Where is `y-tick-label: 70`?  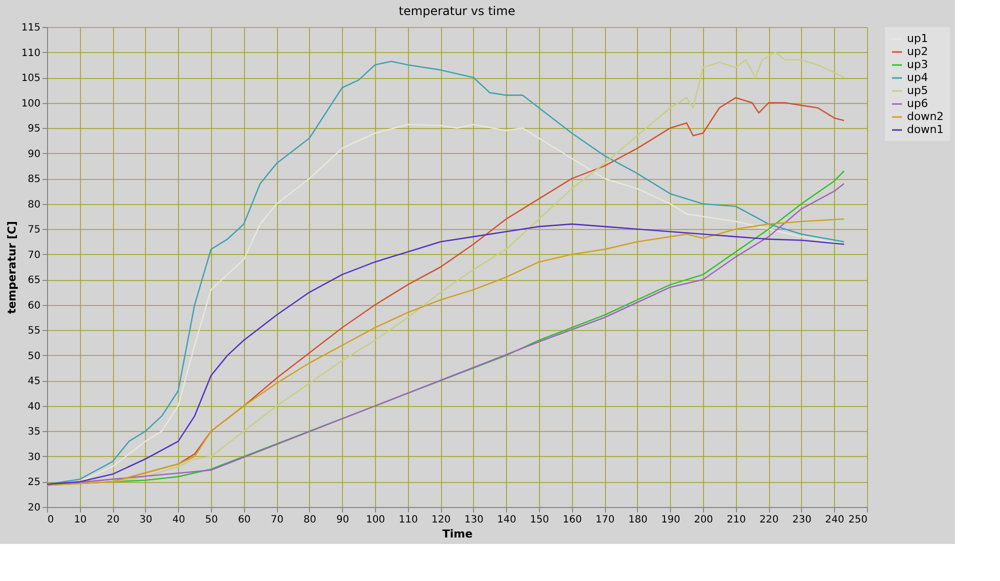 y-tick-label: 70 is located at coordinates (34, 255).